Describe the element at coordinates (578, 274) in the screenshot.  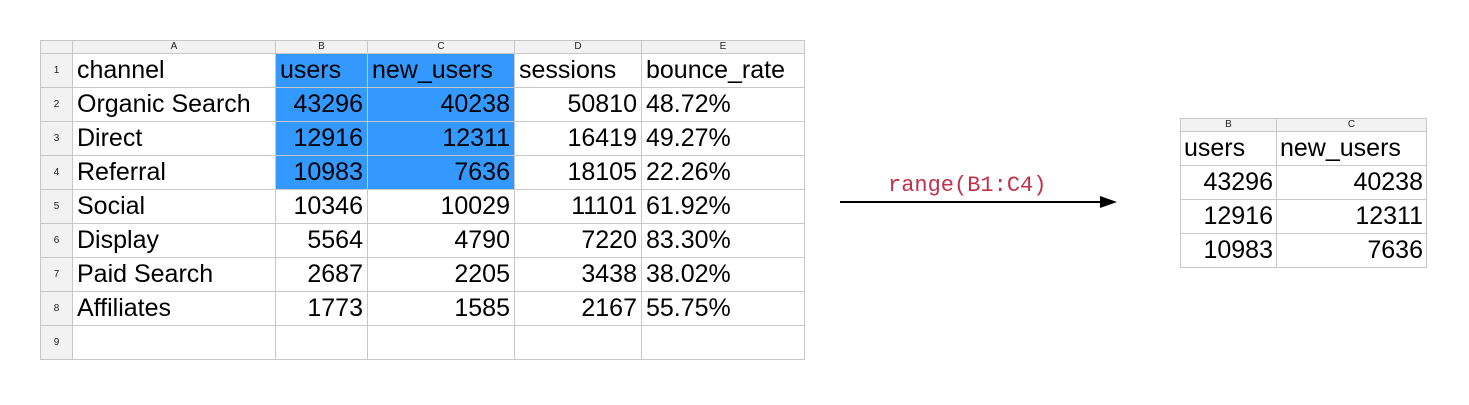
I see `cell-d7: 3438` at that location.